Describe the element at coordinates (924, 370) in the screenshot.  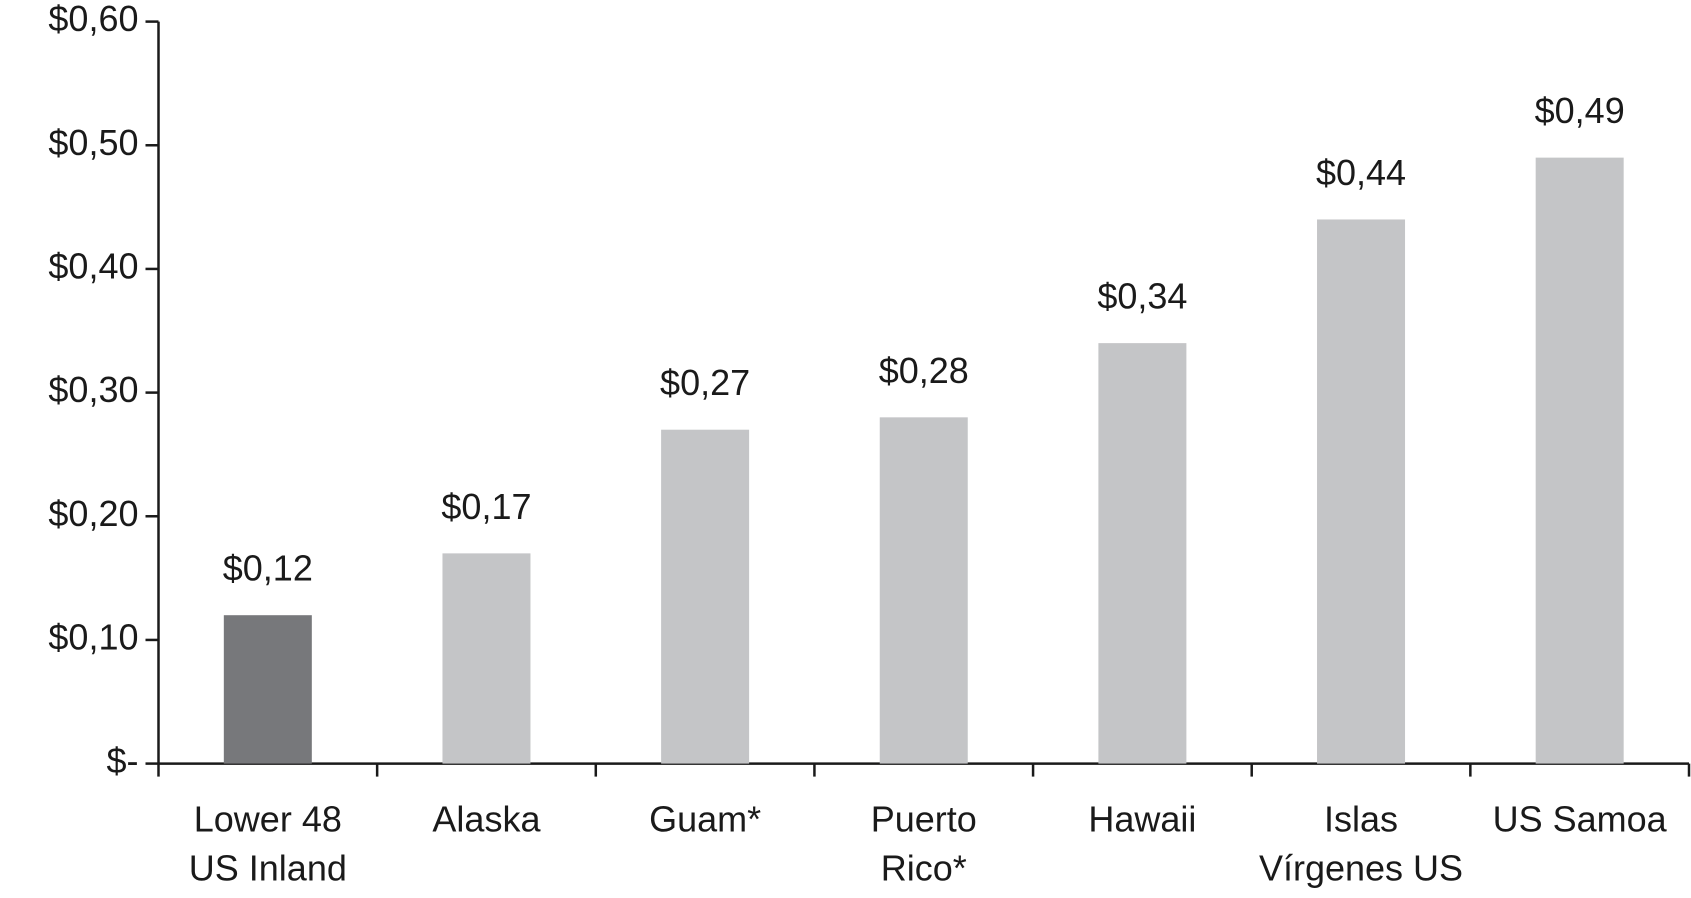
I see `value-label: $0,28` at that location.